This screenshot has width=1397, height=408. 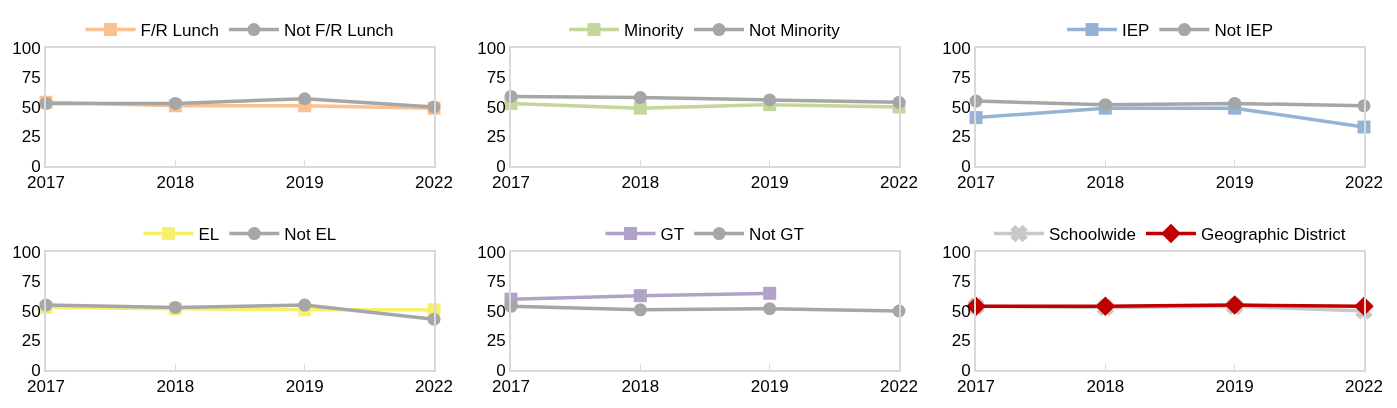 I want to click on legend-label: GT, so click(x=672, y=235).